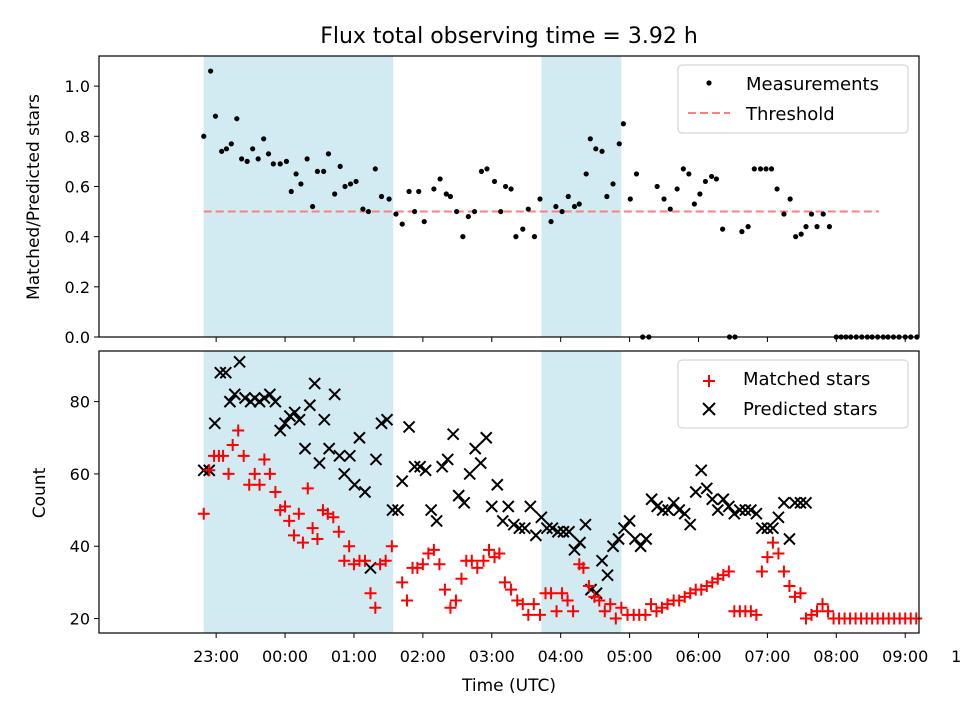 This screenshot has width=960, height=720. What do you see at coordinates (709, 83) in the screenshot?
I see `legend-measurement-marker` at bounding box center [709, 83].